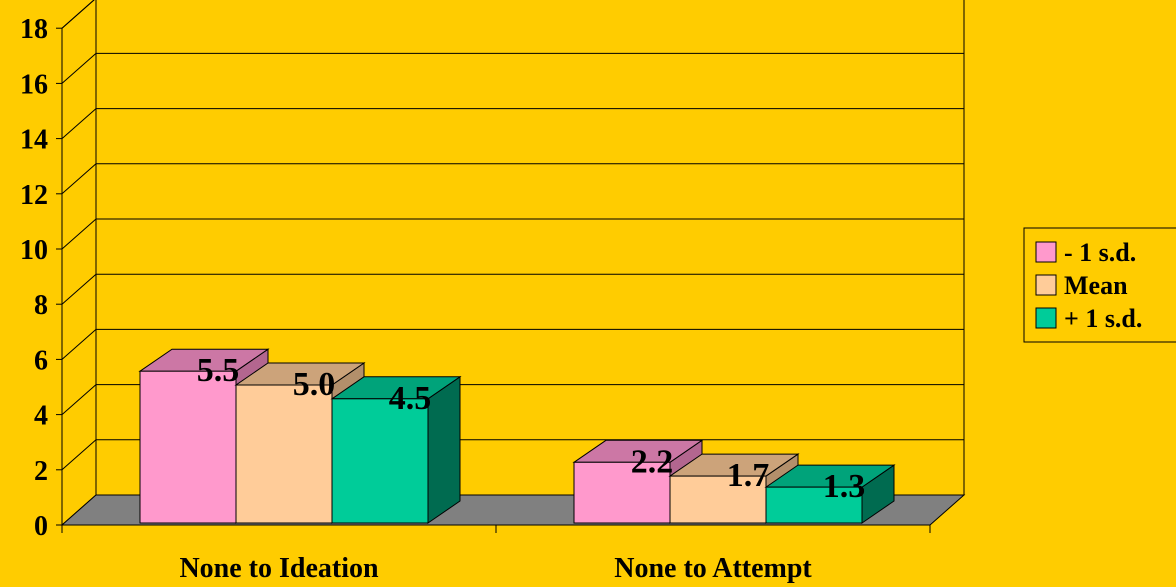 The height and width of the screenshot is (587, 1176). What do you see at coordinates (34, 250) in the screenshot?
I see `y-tick-label: 10` at bounding box center [34, 250].